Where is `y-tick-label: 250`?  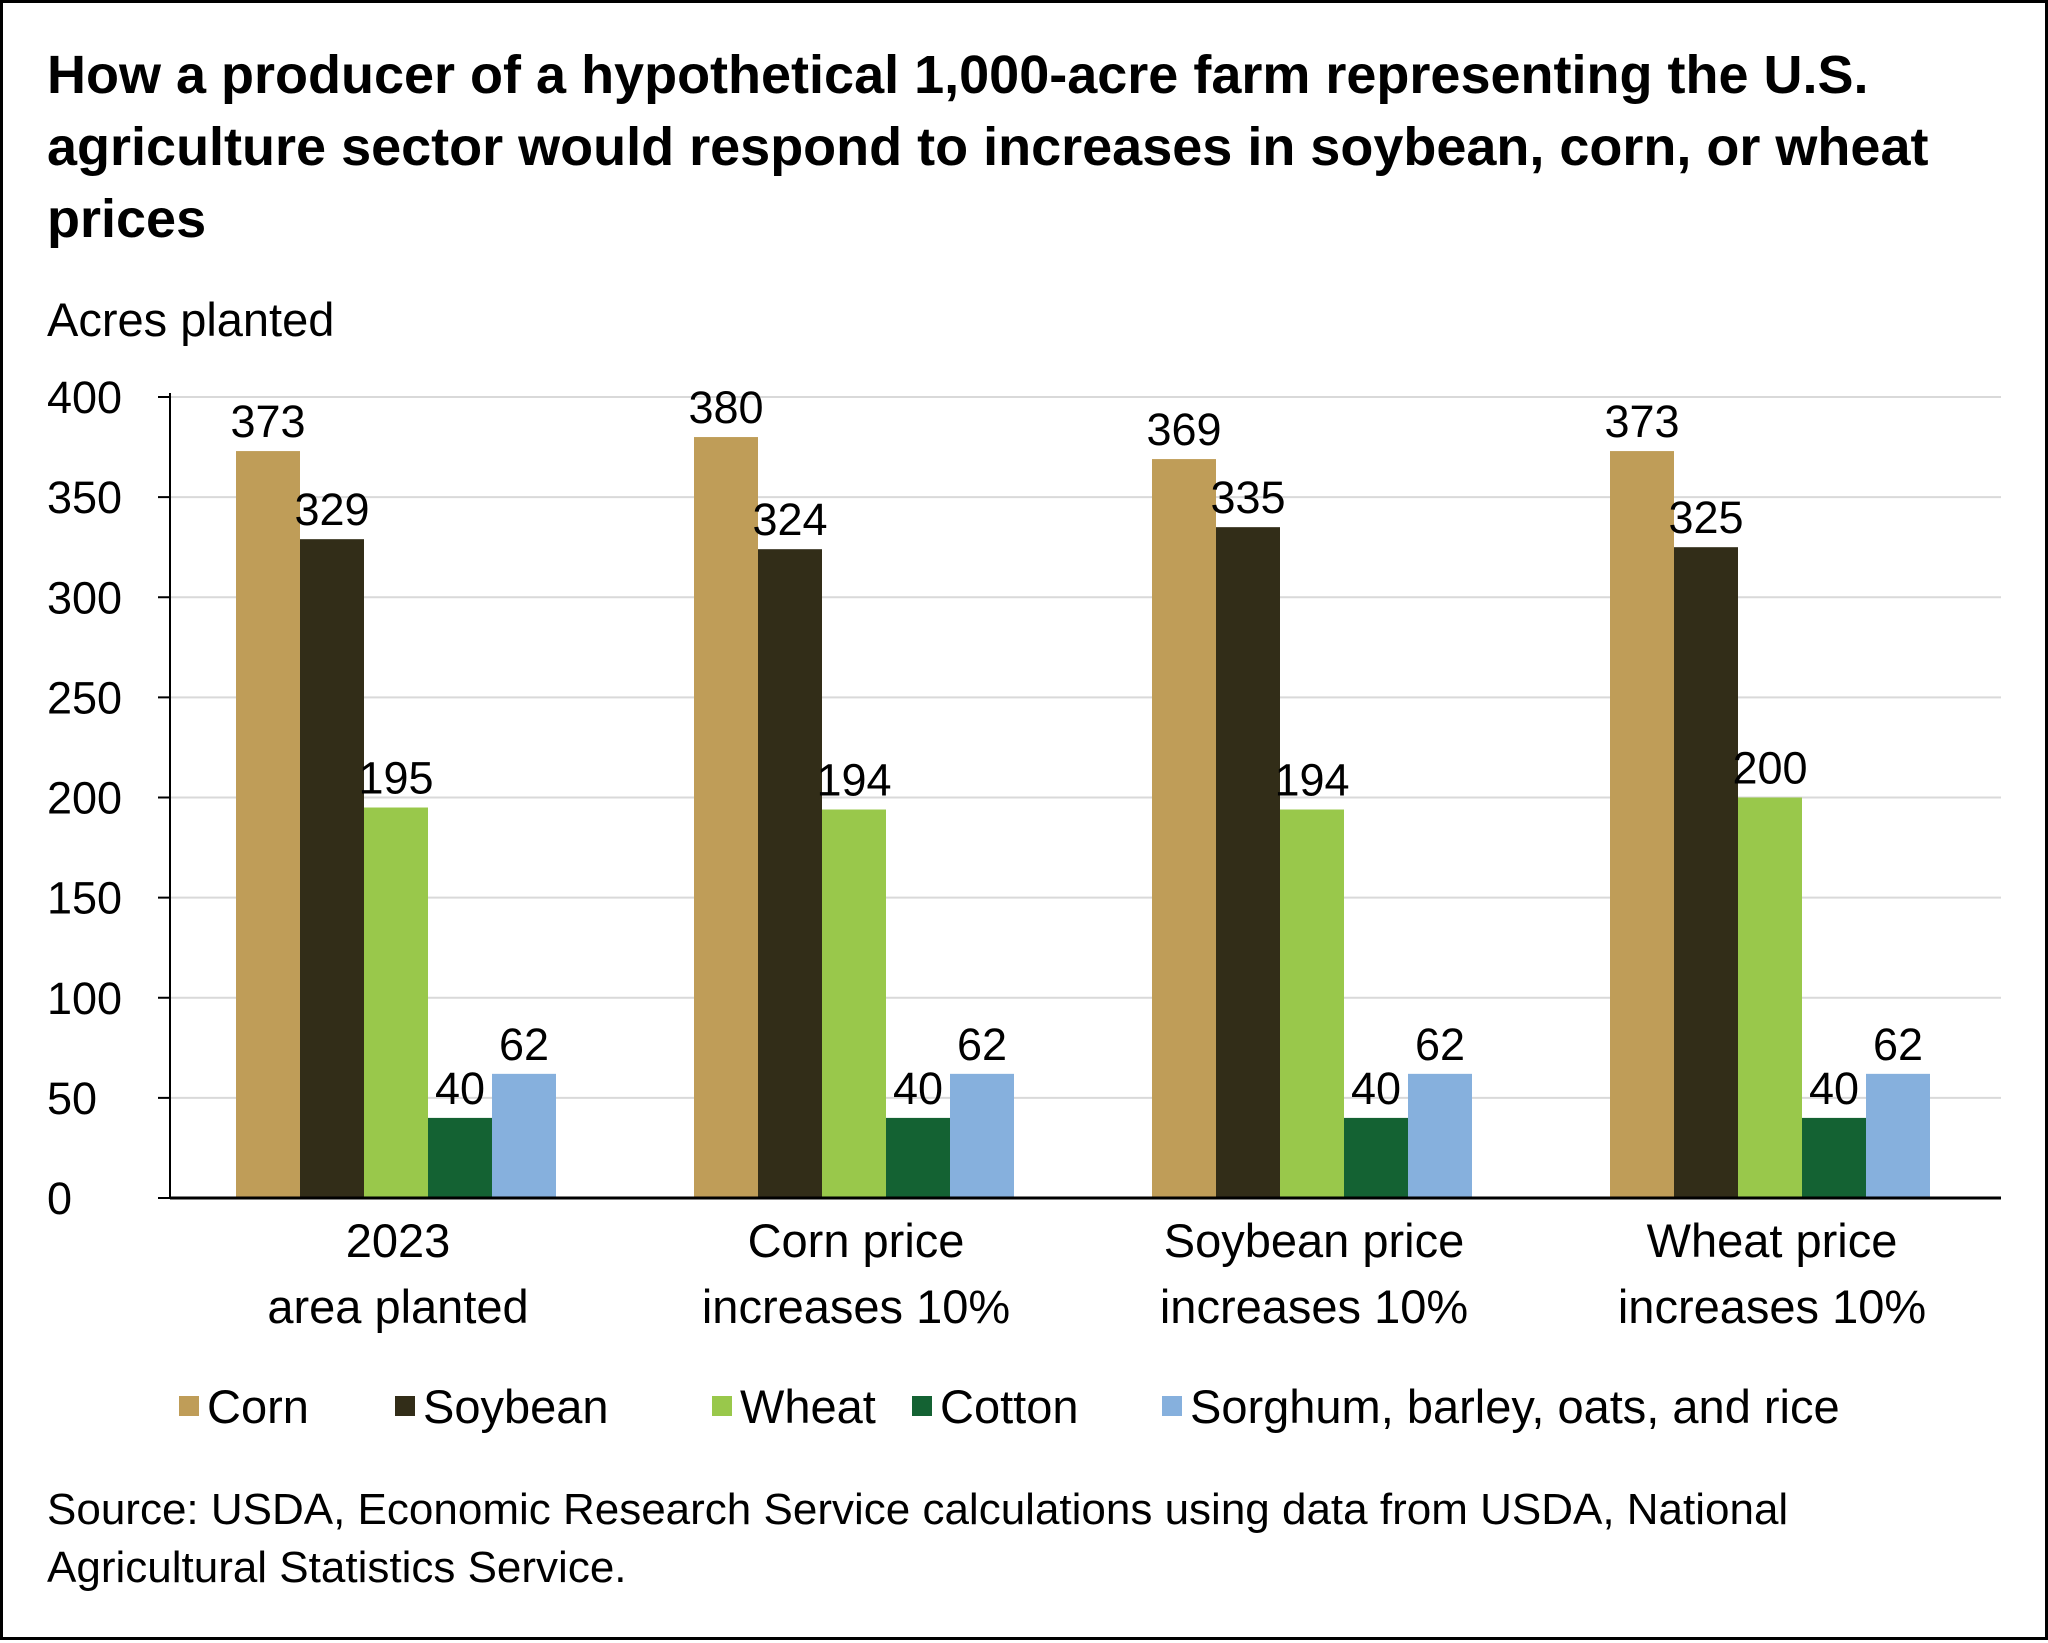 y-tick-label: 250 is located at coordinates (84, 697).